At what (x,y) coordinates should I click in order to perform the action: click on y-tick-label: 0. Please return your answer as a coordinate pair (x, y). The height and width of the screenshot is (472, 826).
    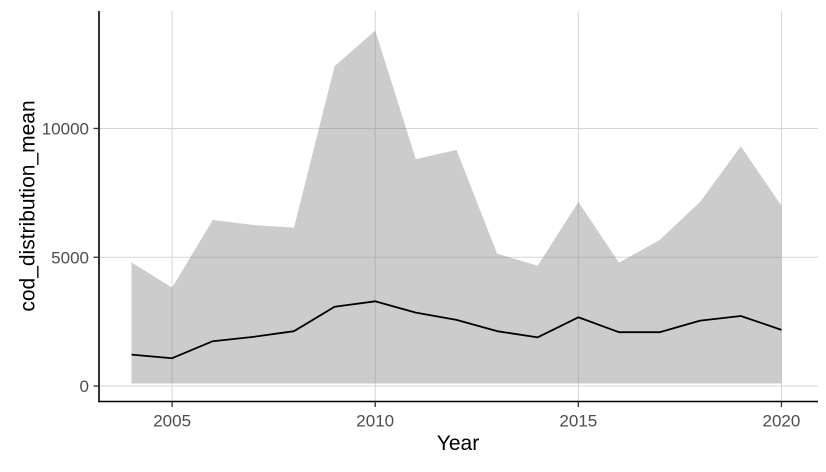
    Looking at the image, I should click on (84, 386).